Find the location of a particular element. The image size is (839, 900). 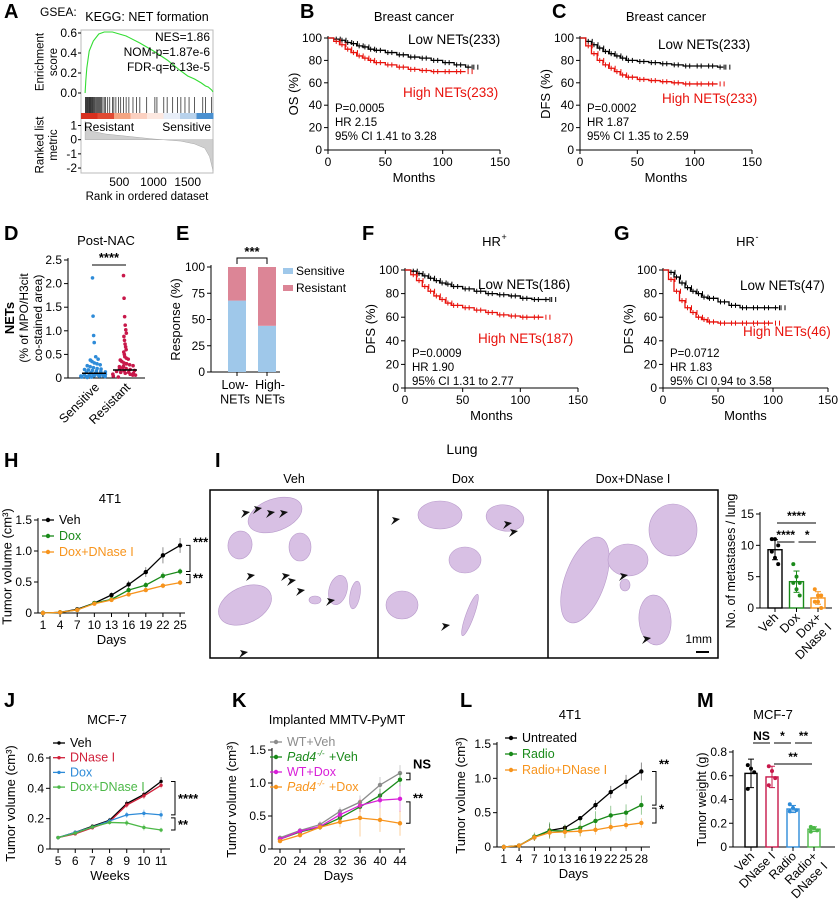

significance-label: ** is located at coordinates (804, 736).